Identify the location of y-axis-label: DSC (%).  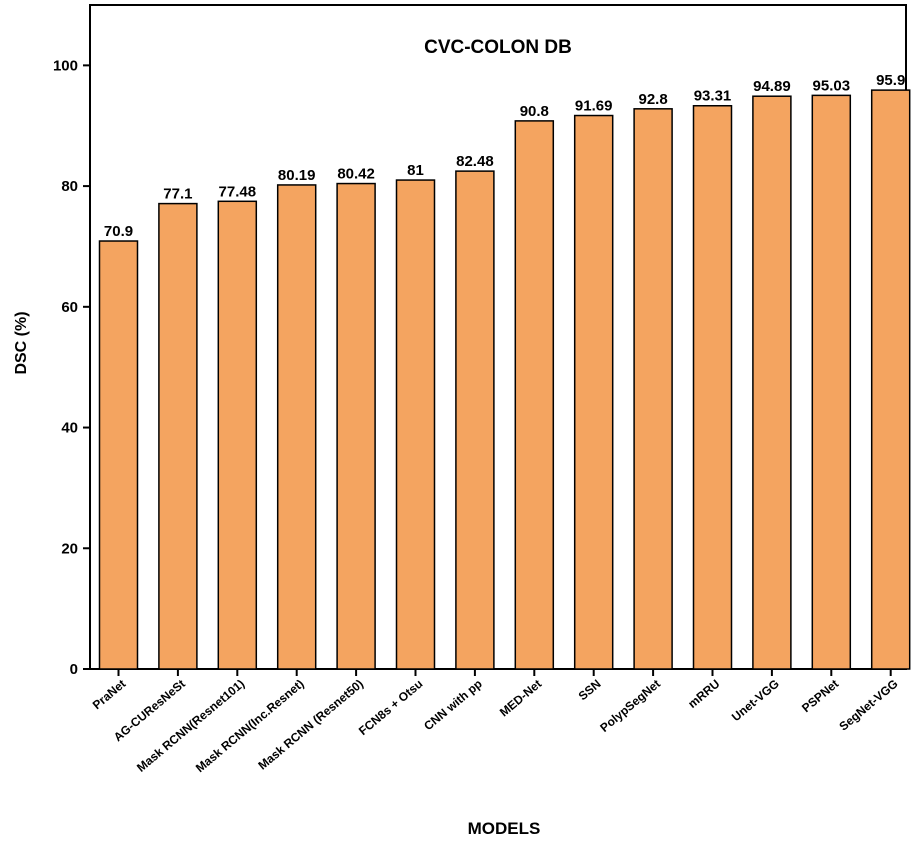
(21, 342).